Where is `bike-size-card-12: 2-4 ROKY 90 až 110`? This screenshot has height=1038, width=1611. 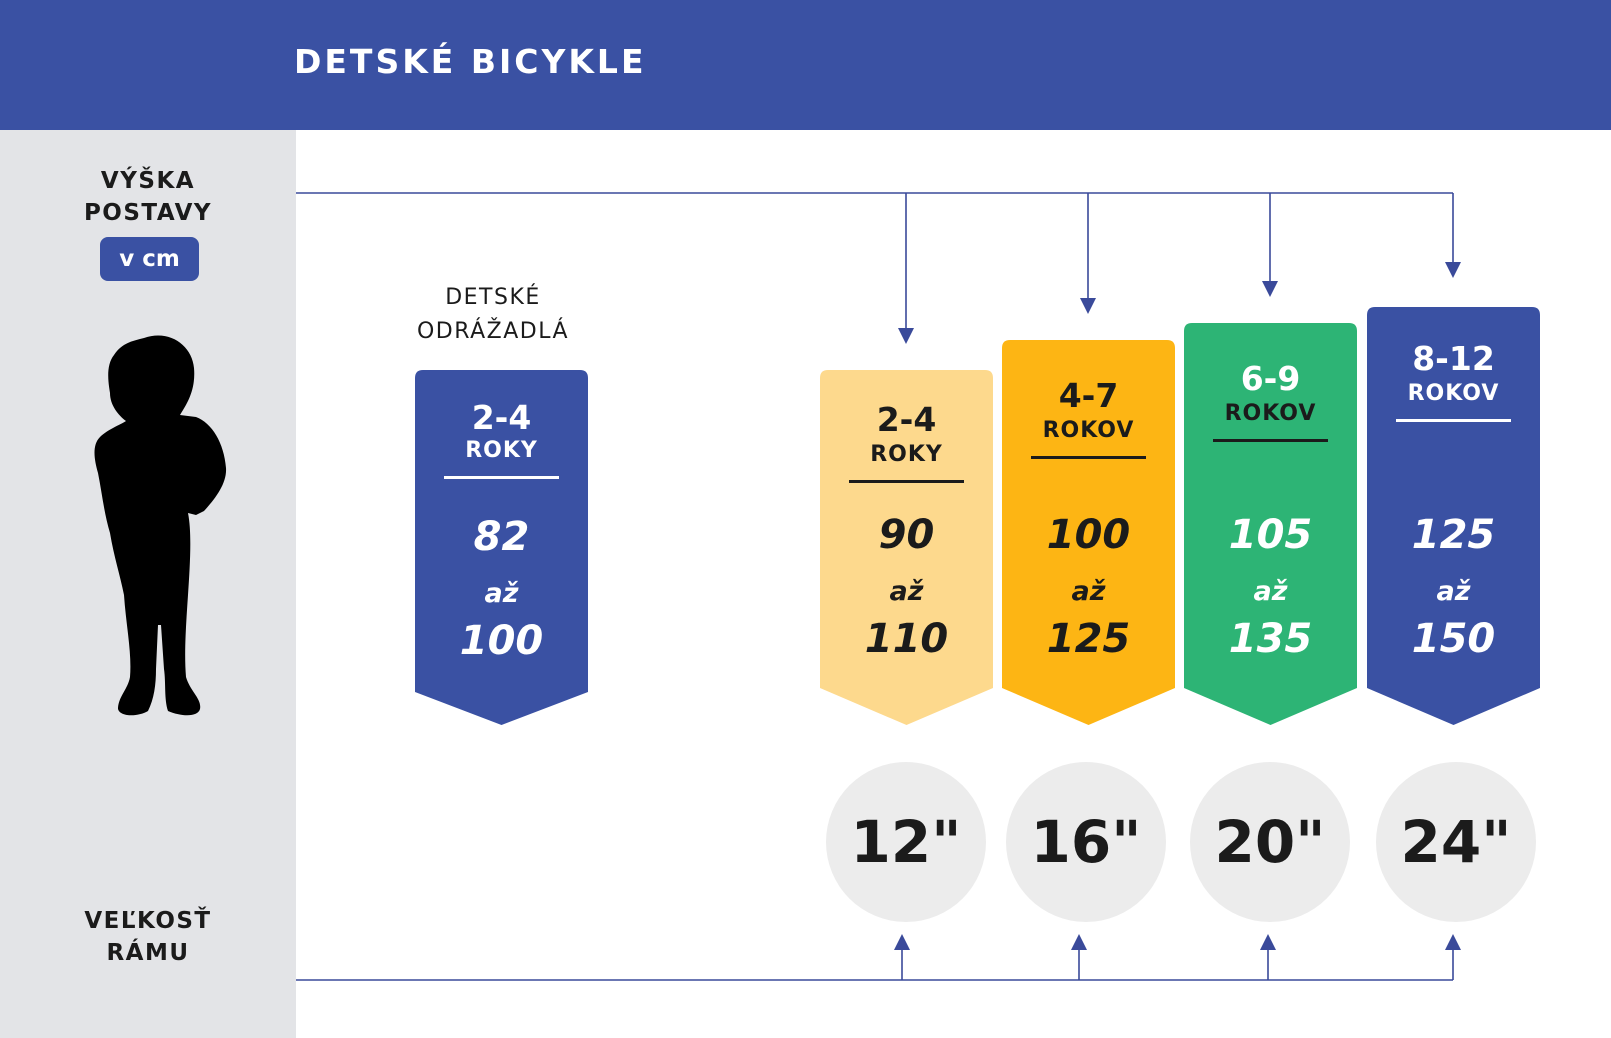
bike-size-card-12: 2-4 ROKY 90 až 110 is located at coordinates (906, 547).